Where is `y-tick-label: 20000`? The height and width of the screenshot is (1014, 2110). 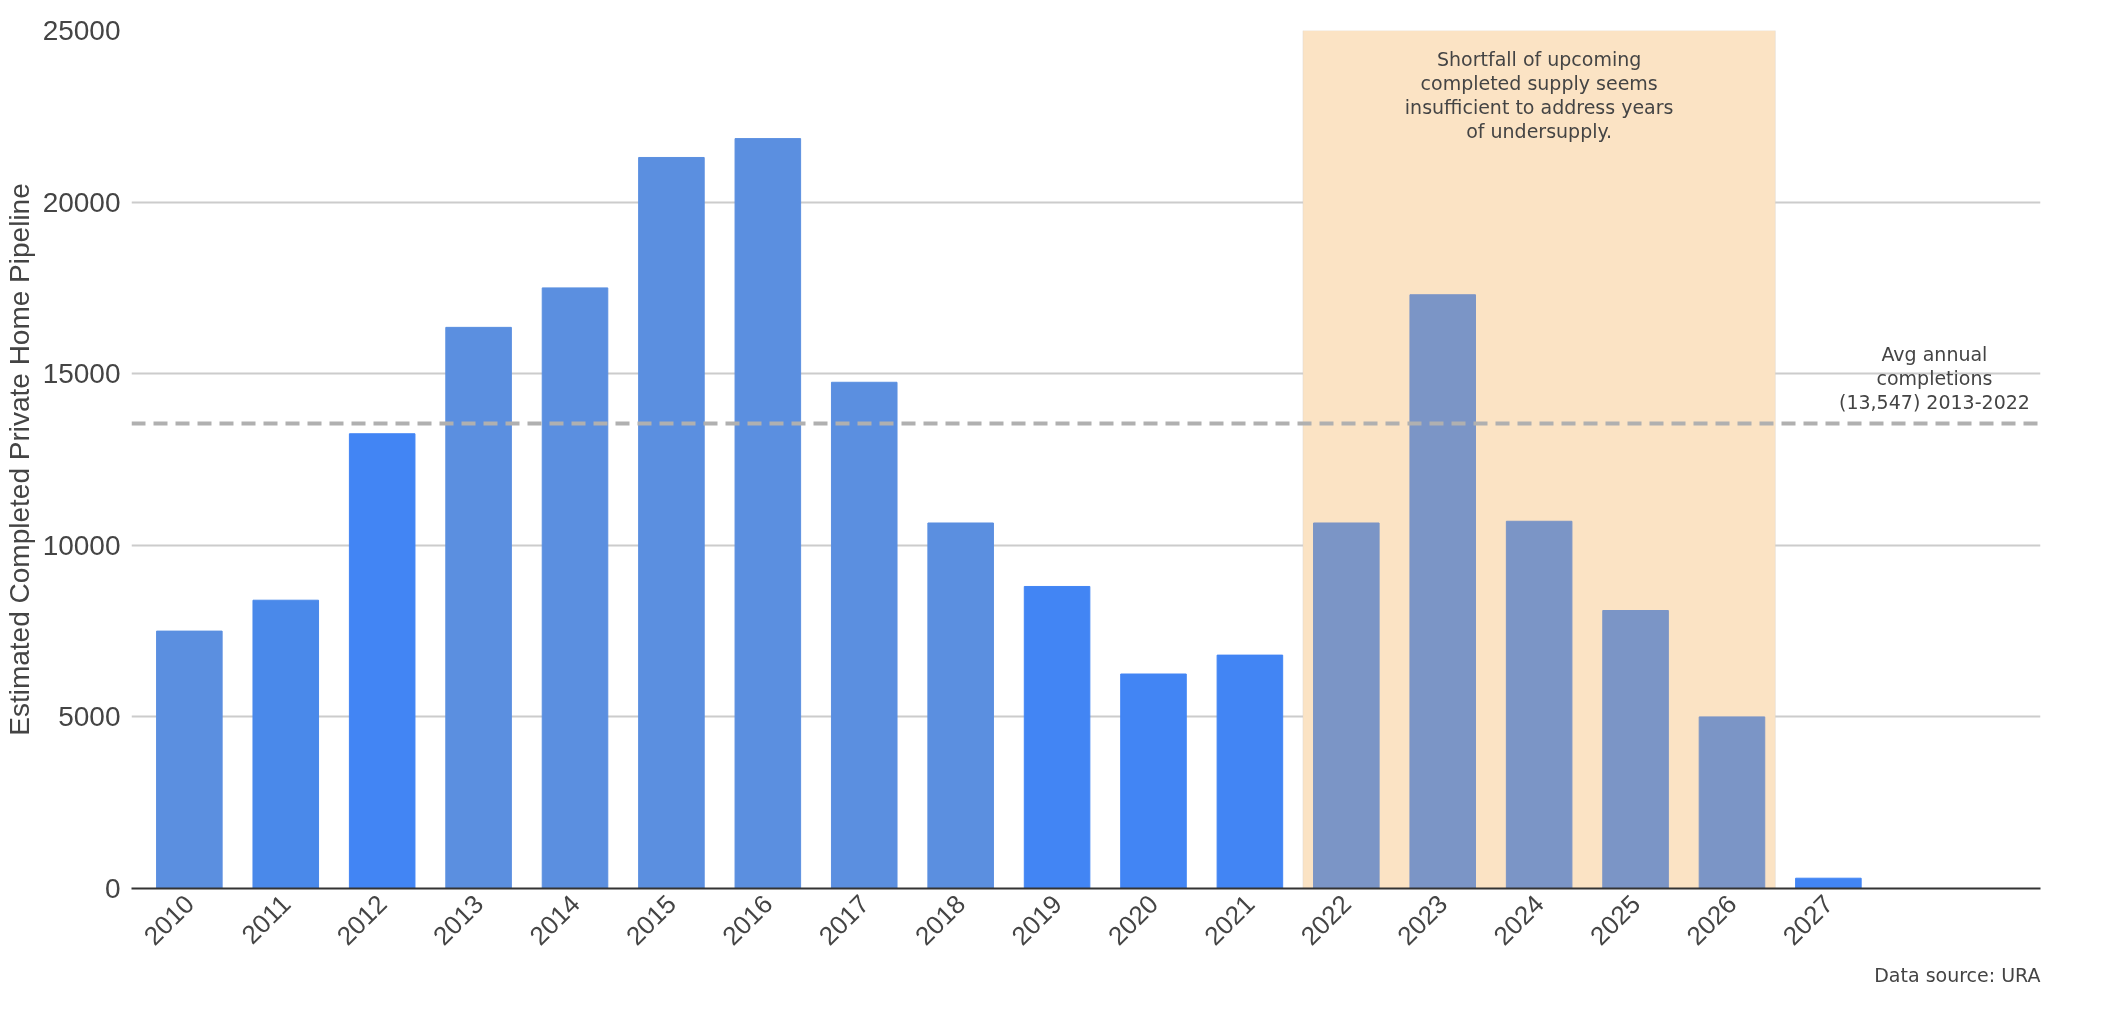
y-tick-label: 20000 is located at coordinates (81, 202).